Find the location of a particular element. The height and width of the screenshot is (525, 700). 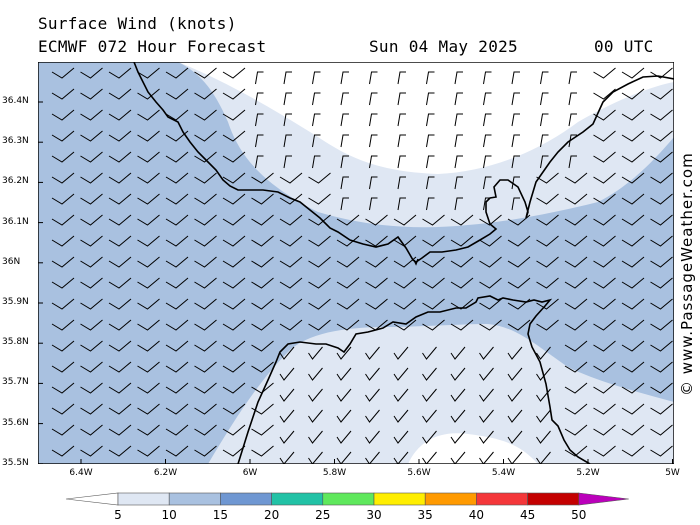

colorbar-cell is located at coordinates (143, 499).